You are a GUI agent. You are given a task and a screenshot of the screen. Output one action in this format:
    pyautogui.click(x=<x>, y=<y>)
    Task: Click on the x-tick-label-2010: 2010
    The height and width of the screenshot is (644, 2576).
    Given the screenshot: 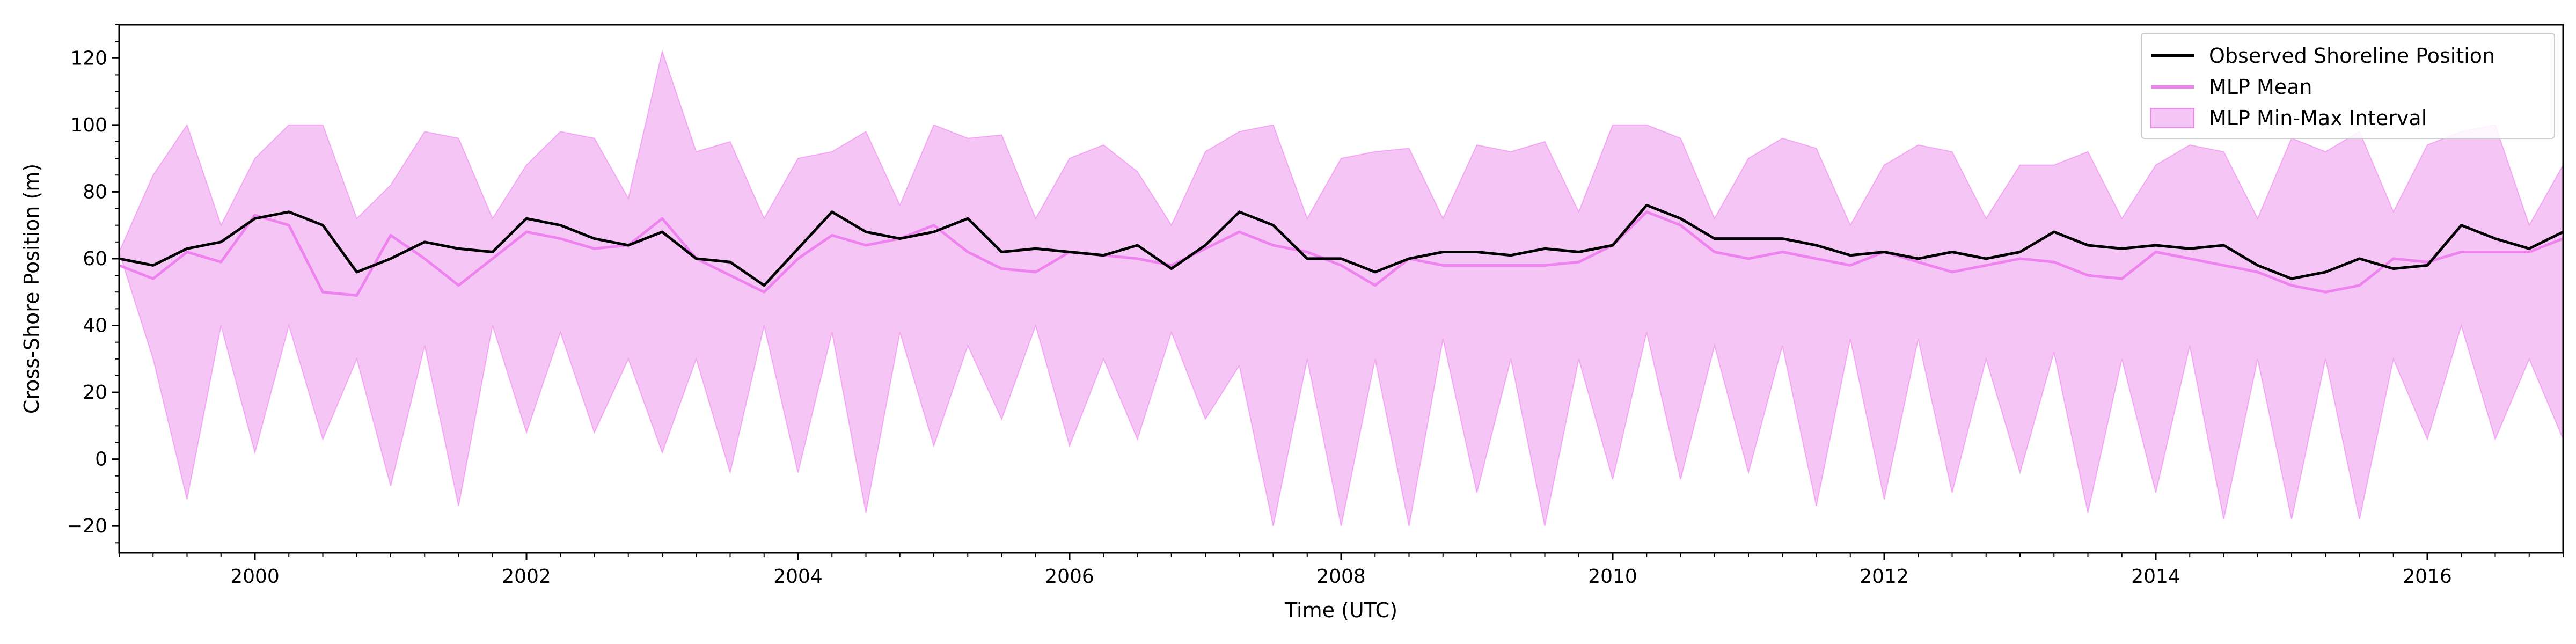 What is the action you would take?
    pyautogui.click(x=1612, y=577)
    